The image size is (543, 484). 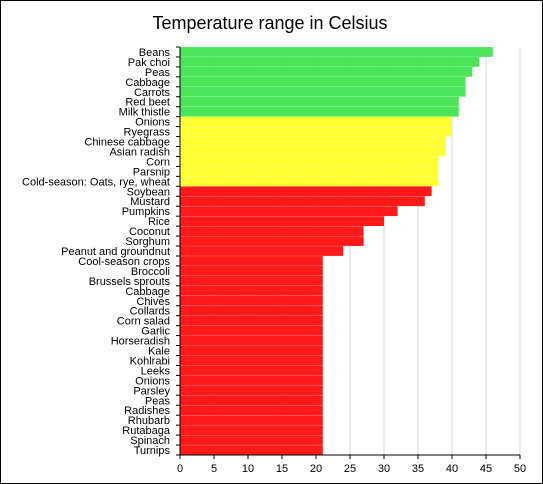 What do you see at coordinates (384, 469) in the screenshot?
I see `x-tick-label: 30` at bounding box center [384, 469].